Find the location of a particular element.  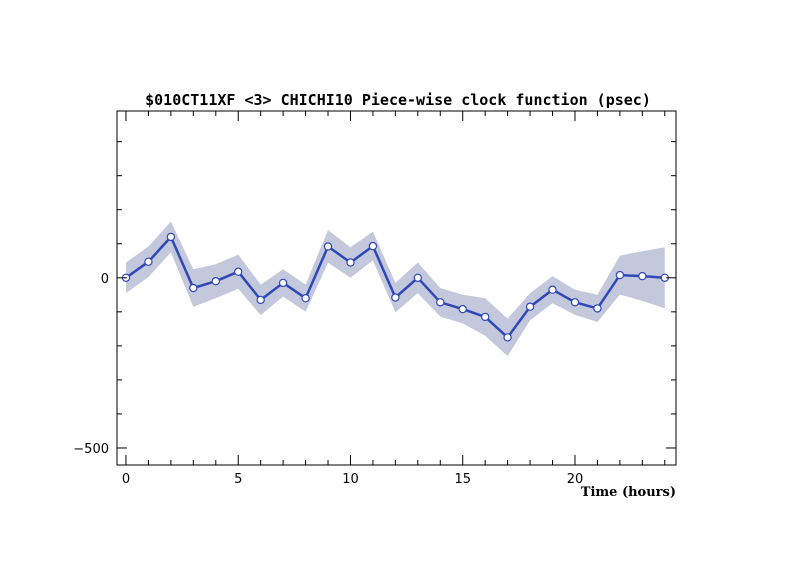

data-points-layer is located at coordinates (395, 287).